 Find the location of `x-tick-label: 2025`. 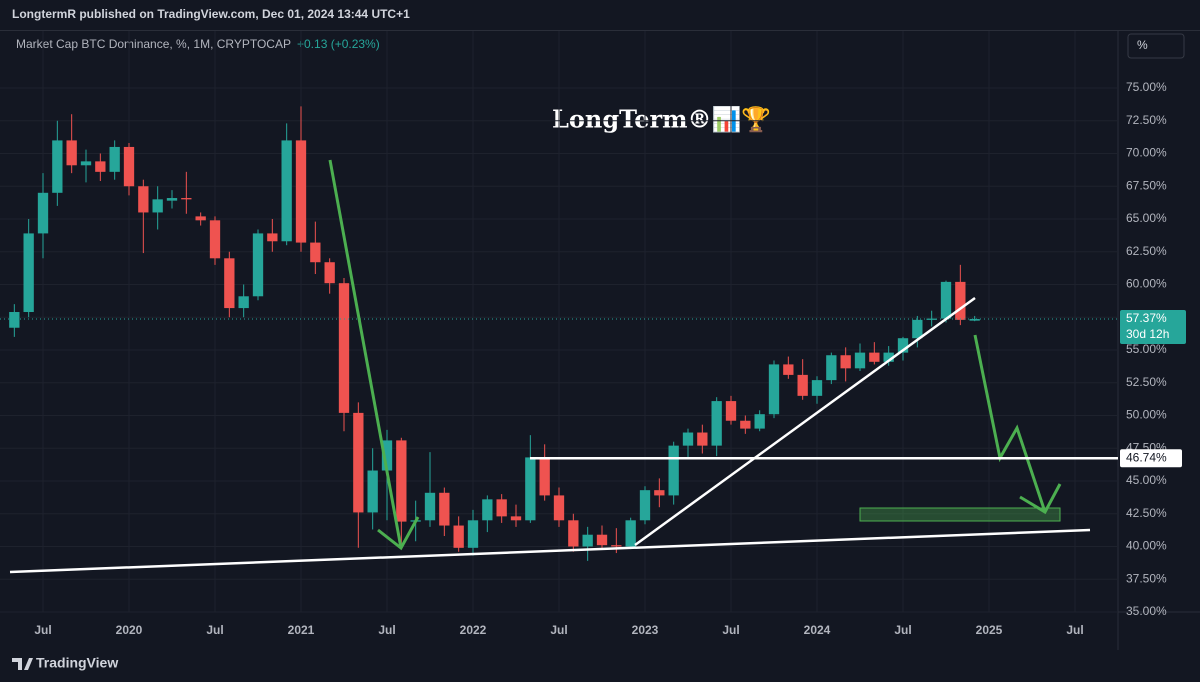

x-tick-label: 2025 is located at coordinates (989, 630).